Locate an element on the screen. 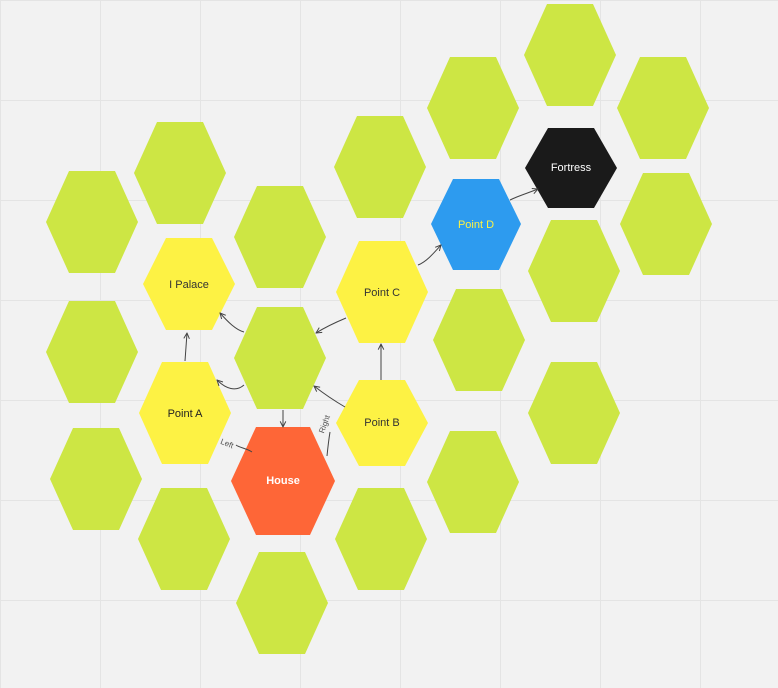 This screenshot has height=688, width=778. point-d-label: Point D is located at coordinates (476, 225).